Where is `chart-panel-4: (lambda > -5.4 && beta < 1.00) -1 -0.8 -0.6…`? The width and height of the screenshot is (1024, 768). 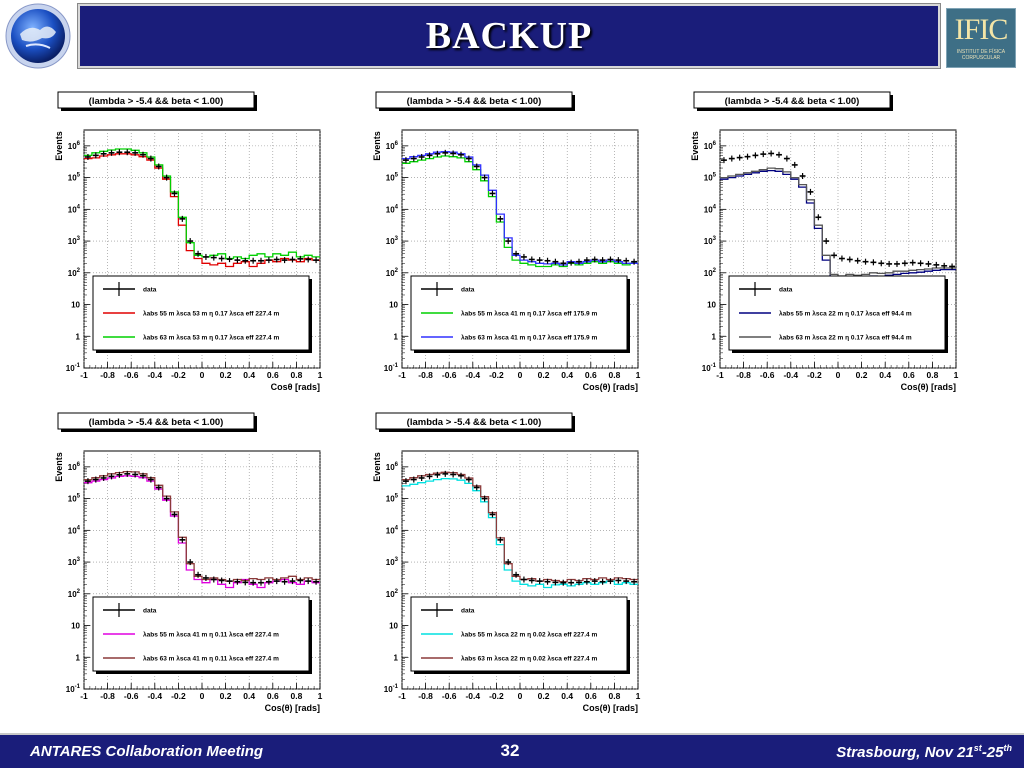 chart-panel-4: (lambda > -5.4 && beta < 1.00) -1 -0.8 -0.6… is located at coordinates (198, 571).